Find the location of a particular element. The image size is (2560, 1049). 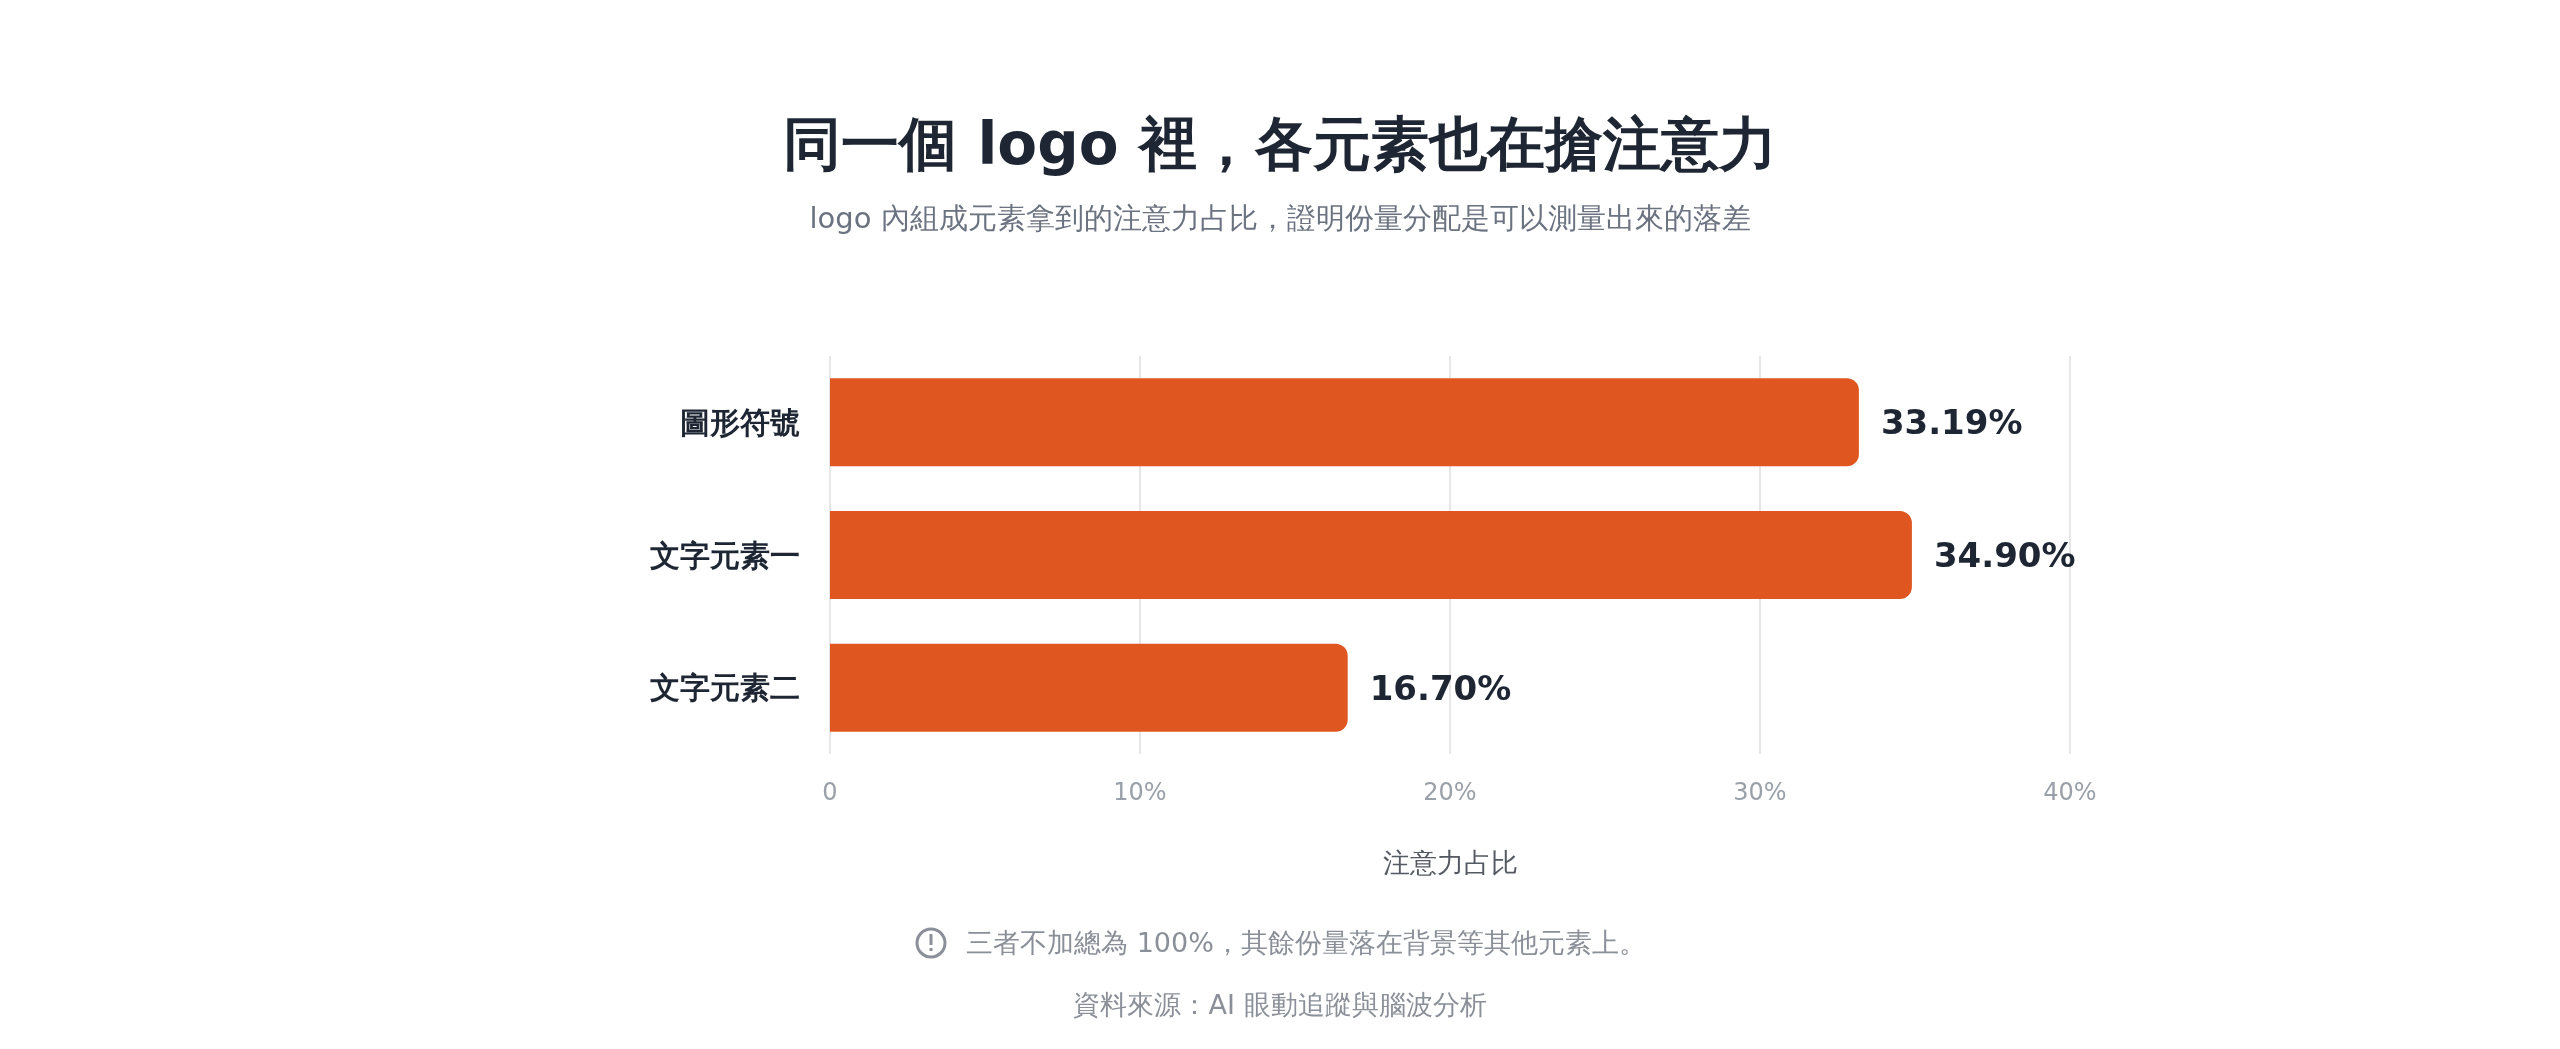

x-tick-label: 20% is located at coordinates (1450, 792).